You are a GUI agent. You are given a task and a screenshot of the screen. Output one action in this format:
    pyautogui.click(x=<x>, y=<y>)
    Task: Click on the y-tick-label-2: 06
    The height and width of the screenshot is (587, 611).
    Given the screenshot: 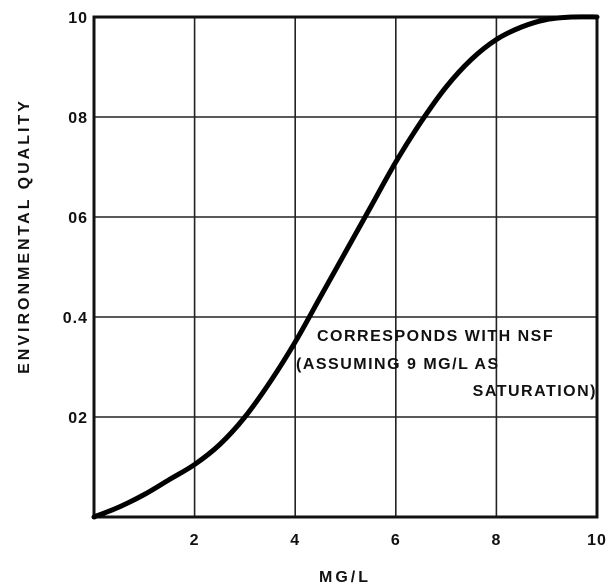 What is the action you would take?
    pyautogui.click(x=78, y=218)
    